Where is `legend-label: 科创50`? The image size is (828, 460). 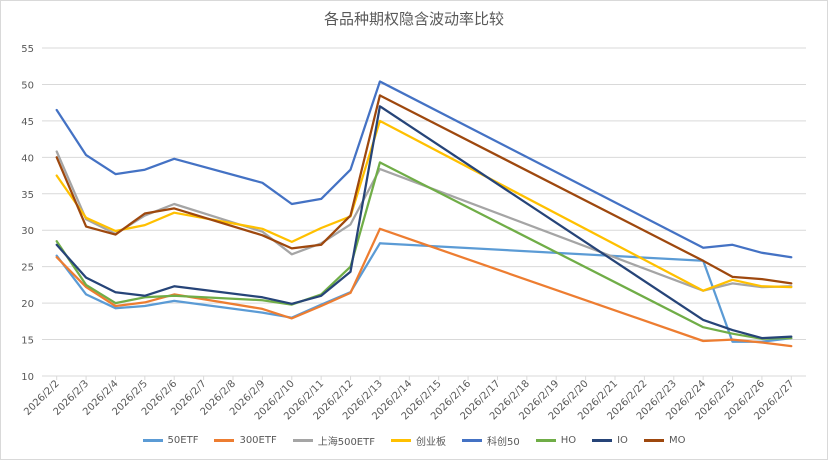 legend-label: 科创50 is located at coordinates (503, 442).